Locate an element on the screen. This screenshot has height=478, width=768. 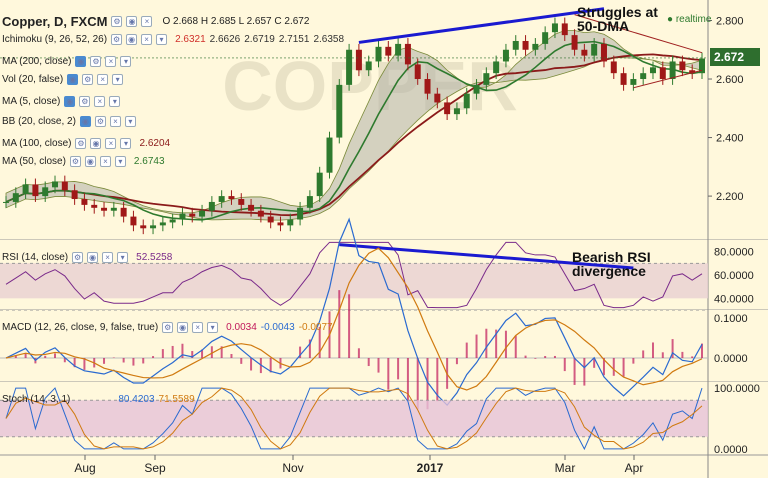
stoch-k-line is located at coordinates (354, 419).